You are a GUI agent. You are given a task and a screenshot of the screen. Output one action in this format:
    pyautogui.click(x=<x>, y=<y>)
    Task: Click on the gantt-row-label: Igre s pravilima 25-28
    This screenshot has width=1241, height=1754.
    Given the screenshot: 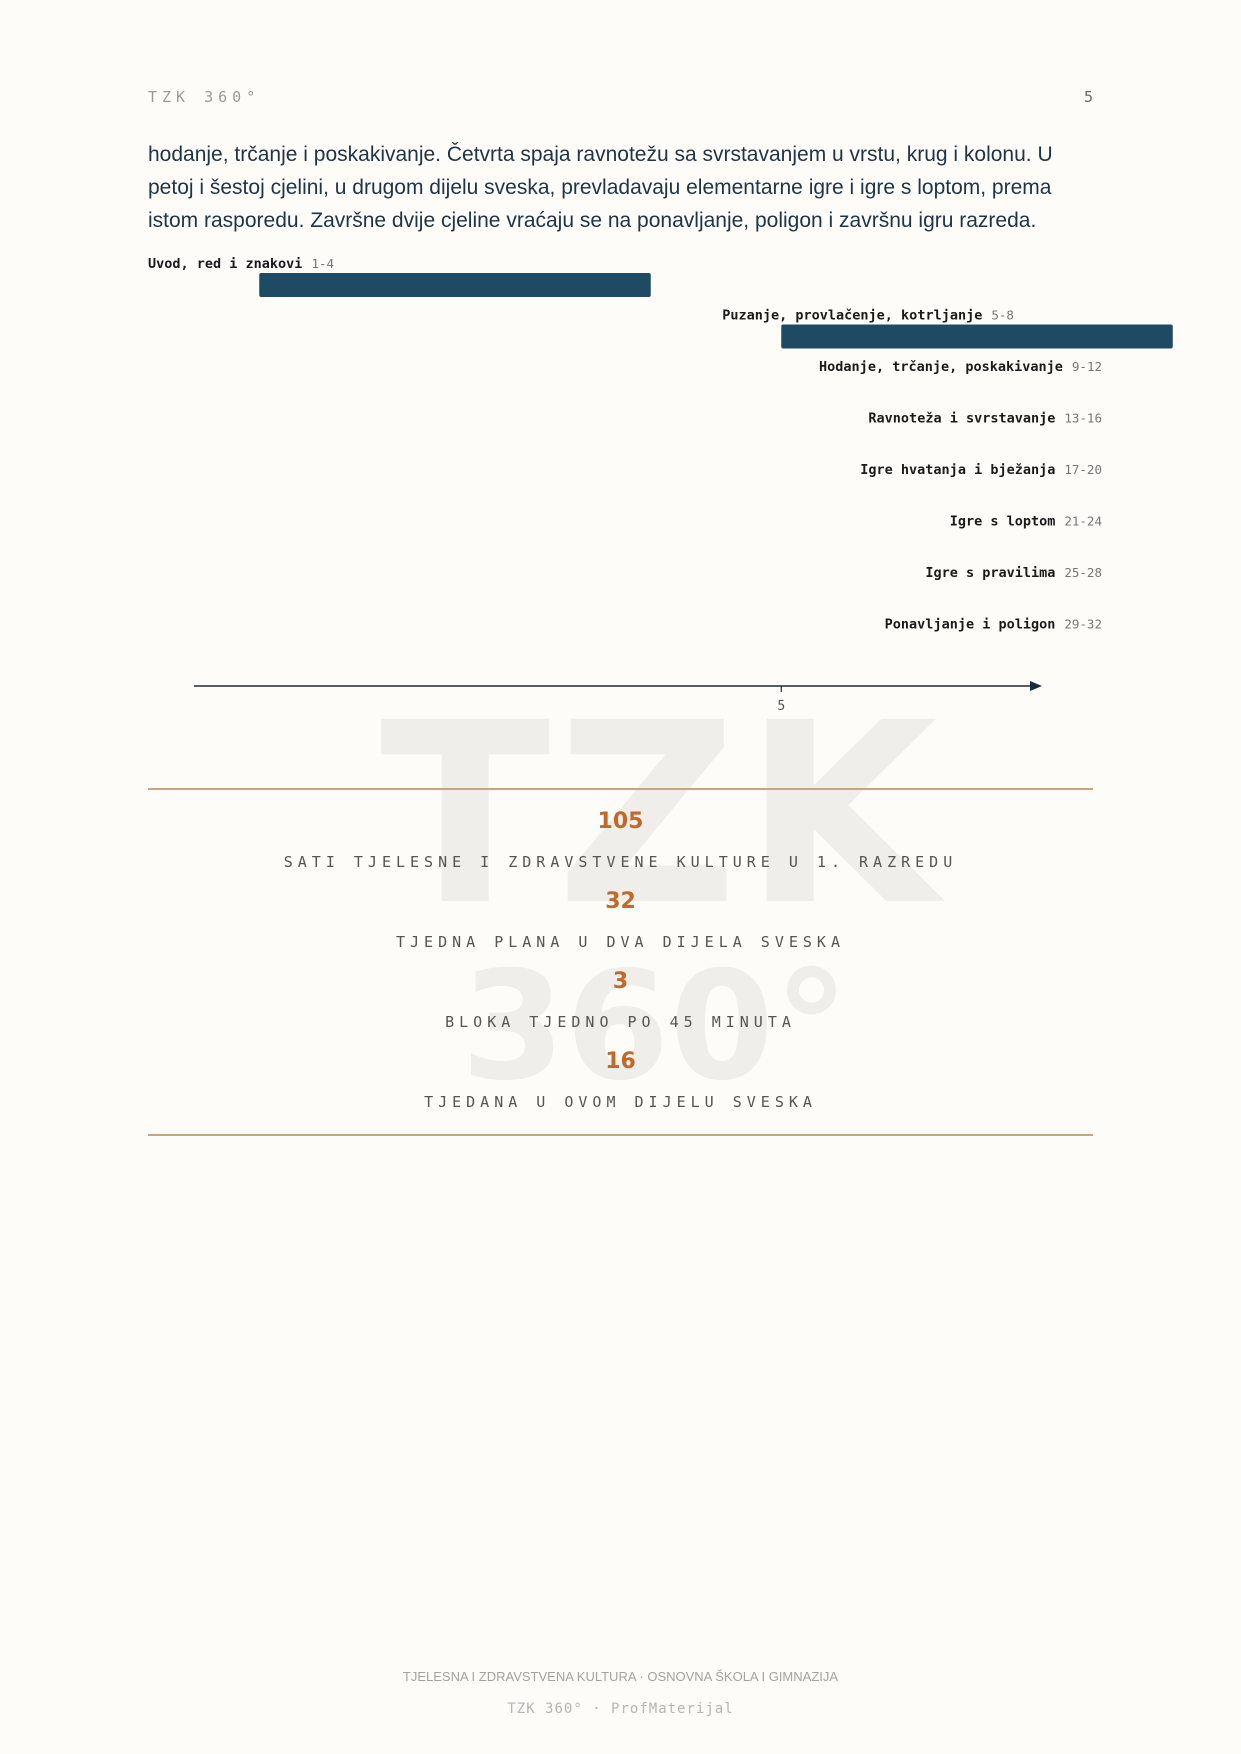 What is the action you would take?
    pyautogui.click(x=1013, y=573)
    